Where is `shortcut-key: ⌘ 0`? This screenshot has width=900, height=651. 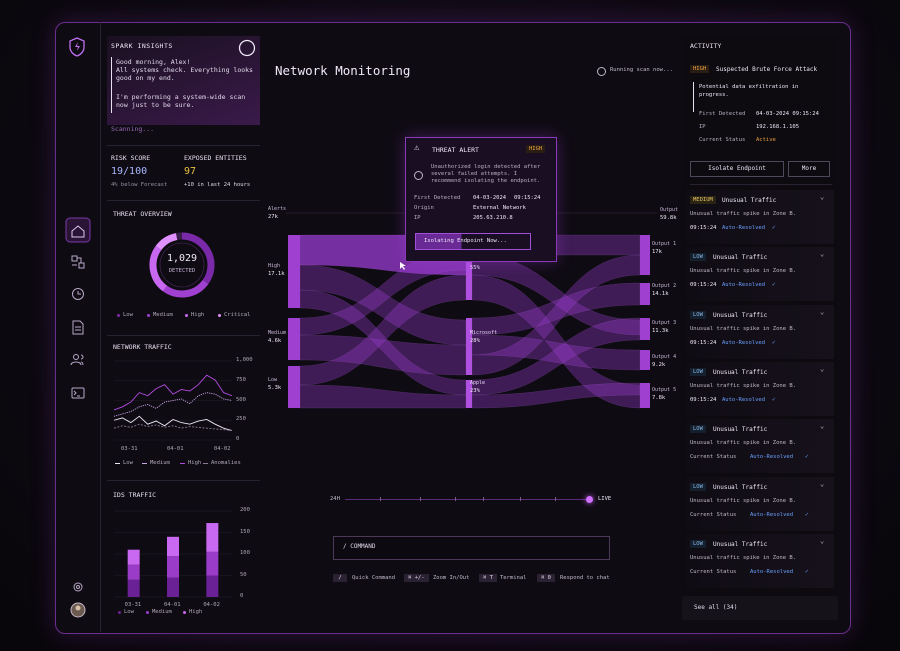
shortcut-key: ⌘ 0 is located at coordinates (546, 578).